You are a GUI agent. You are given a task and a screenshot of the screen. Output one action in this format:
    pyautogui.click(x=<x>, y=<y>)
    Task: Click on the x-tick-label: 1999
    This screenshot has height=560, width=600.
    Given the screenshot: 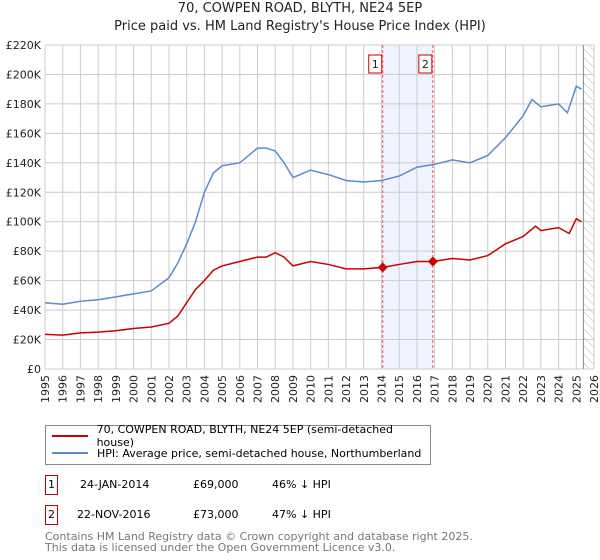 What is the action you would take?
    pyautogui.click(x=116, y=389)
    